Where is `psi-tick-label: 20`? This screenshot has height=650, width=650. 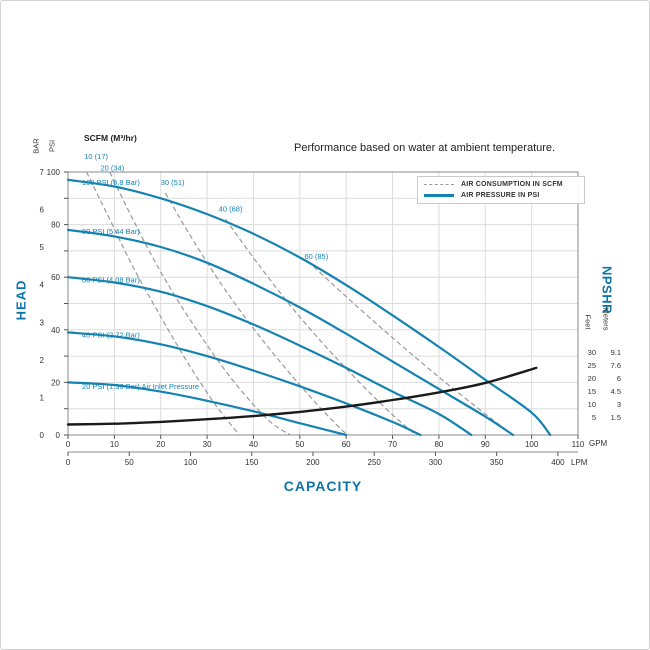
psi-tick-label: 20 is located at coordinates (55, 382).